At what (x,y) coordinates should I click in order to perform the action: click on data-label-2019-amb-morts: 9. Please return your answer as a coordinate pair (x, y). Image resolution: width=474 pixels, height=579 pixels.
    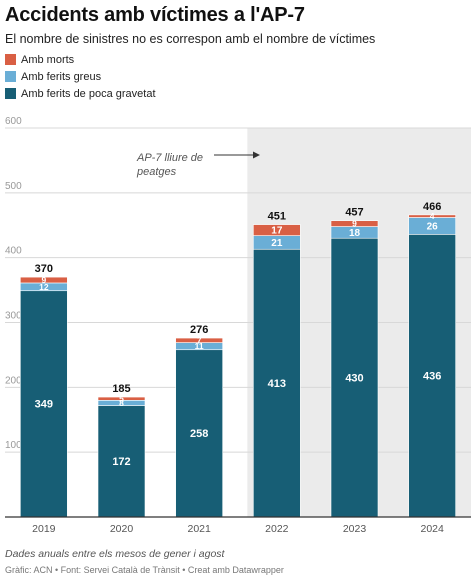
    Looking at the image, I should click on (43, 280).